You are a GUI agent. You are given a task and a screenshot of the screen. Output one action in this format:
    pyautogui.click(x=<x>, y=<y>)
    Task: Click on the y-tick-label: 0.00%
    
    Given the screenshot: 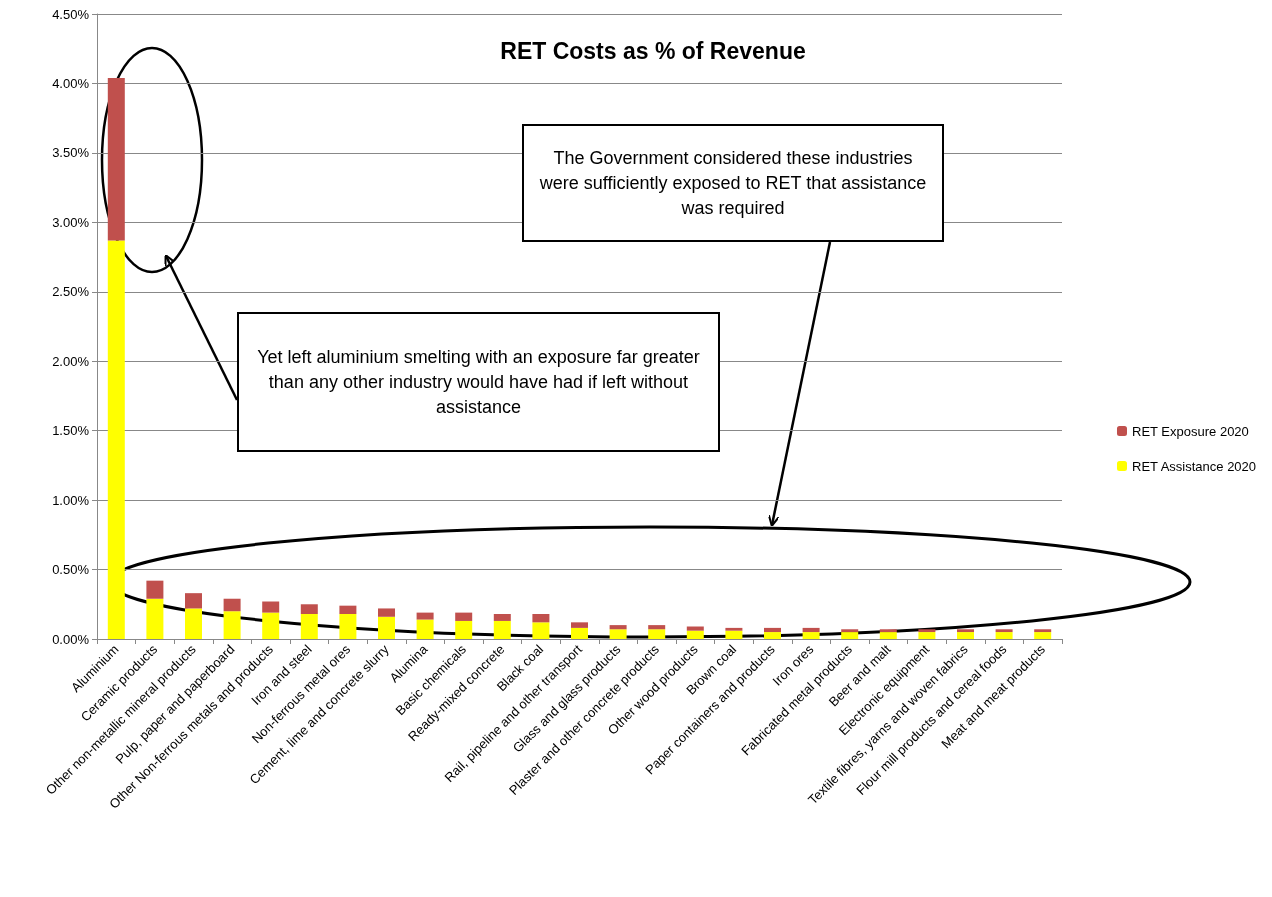 What is the action you would take?
    pyautogui.click(x=71, y=639)
    